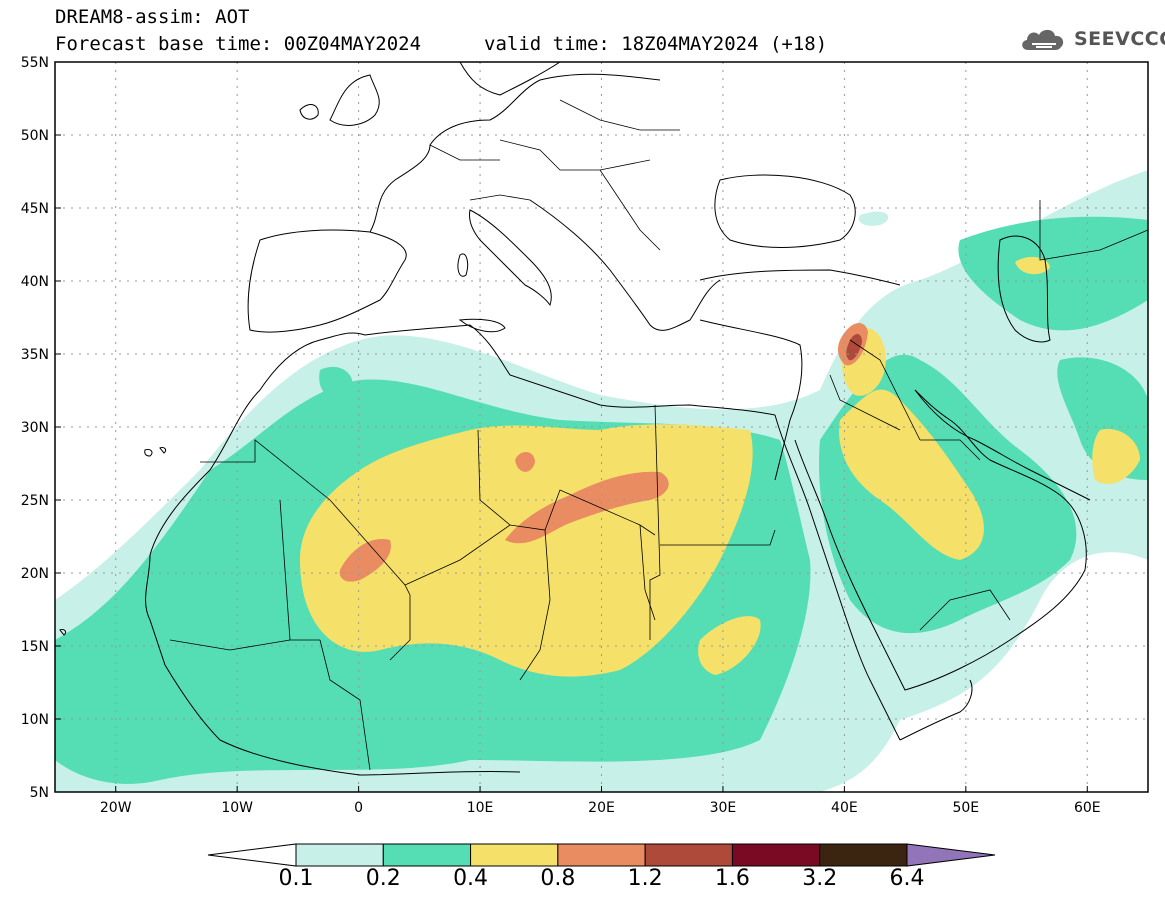 Image resolution: width=1165 pixels, height=905 pixels. Describe the element at coordinates (645, 878) in the screenshot. I see `colorbar-label: 1.2` at that location.